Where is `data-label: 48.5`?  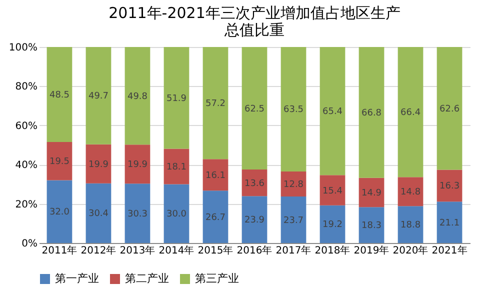
data-label: 48.5 is located at coordinates (59, 95).